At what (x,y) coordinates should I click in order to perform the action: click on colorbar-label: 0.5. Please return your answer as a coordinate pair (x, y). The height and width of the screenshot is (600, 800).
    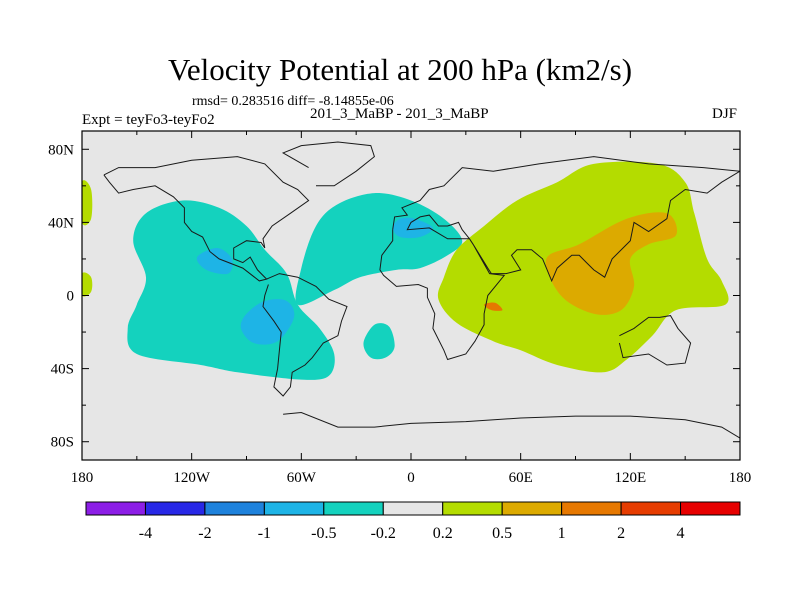
    Looking at the image, I should click on (502, 533).